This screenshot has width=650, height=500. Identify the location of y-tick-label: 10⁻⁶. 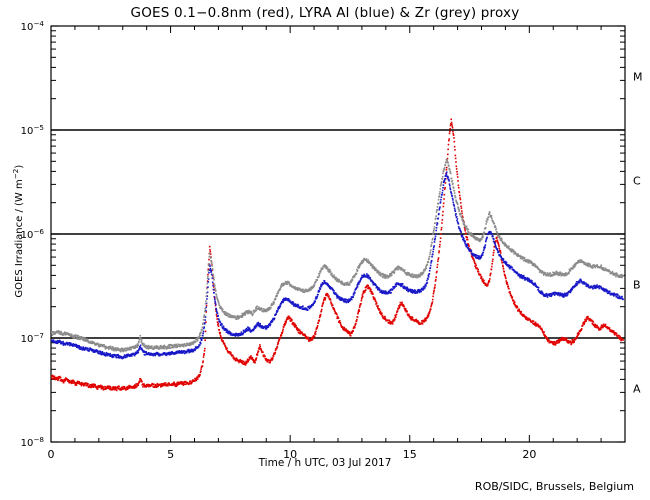
(32, 234).